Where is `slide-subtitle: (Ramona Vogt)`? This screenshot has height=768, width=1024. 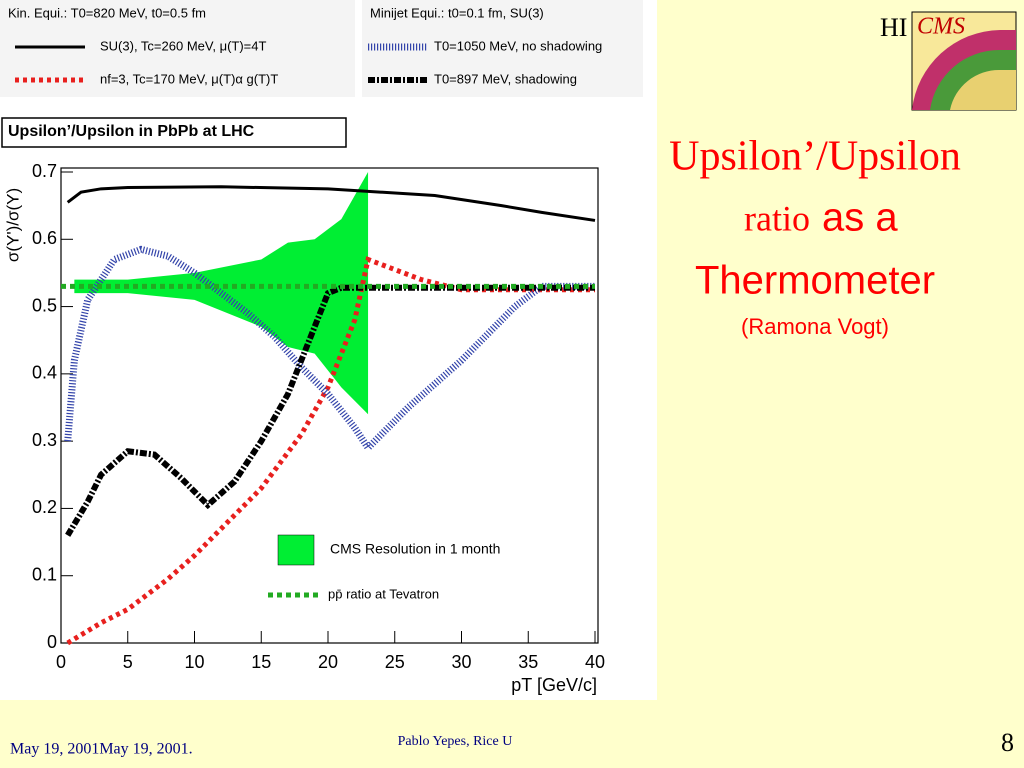
slide-subtitle: (Ramona Vogt) is located at coordinates (815, 326).